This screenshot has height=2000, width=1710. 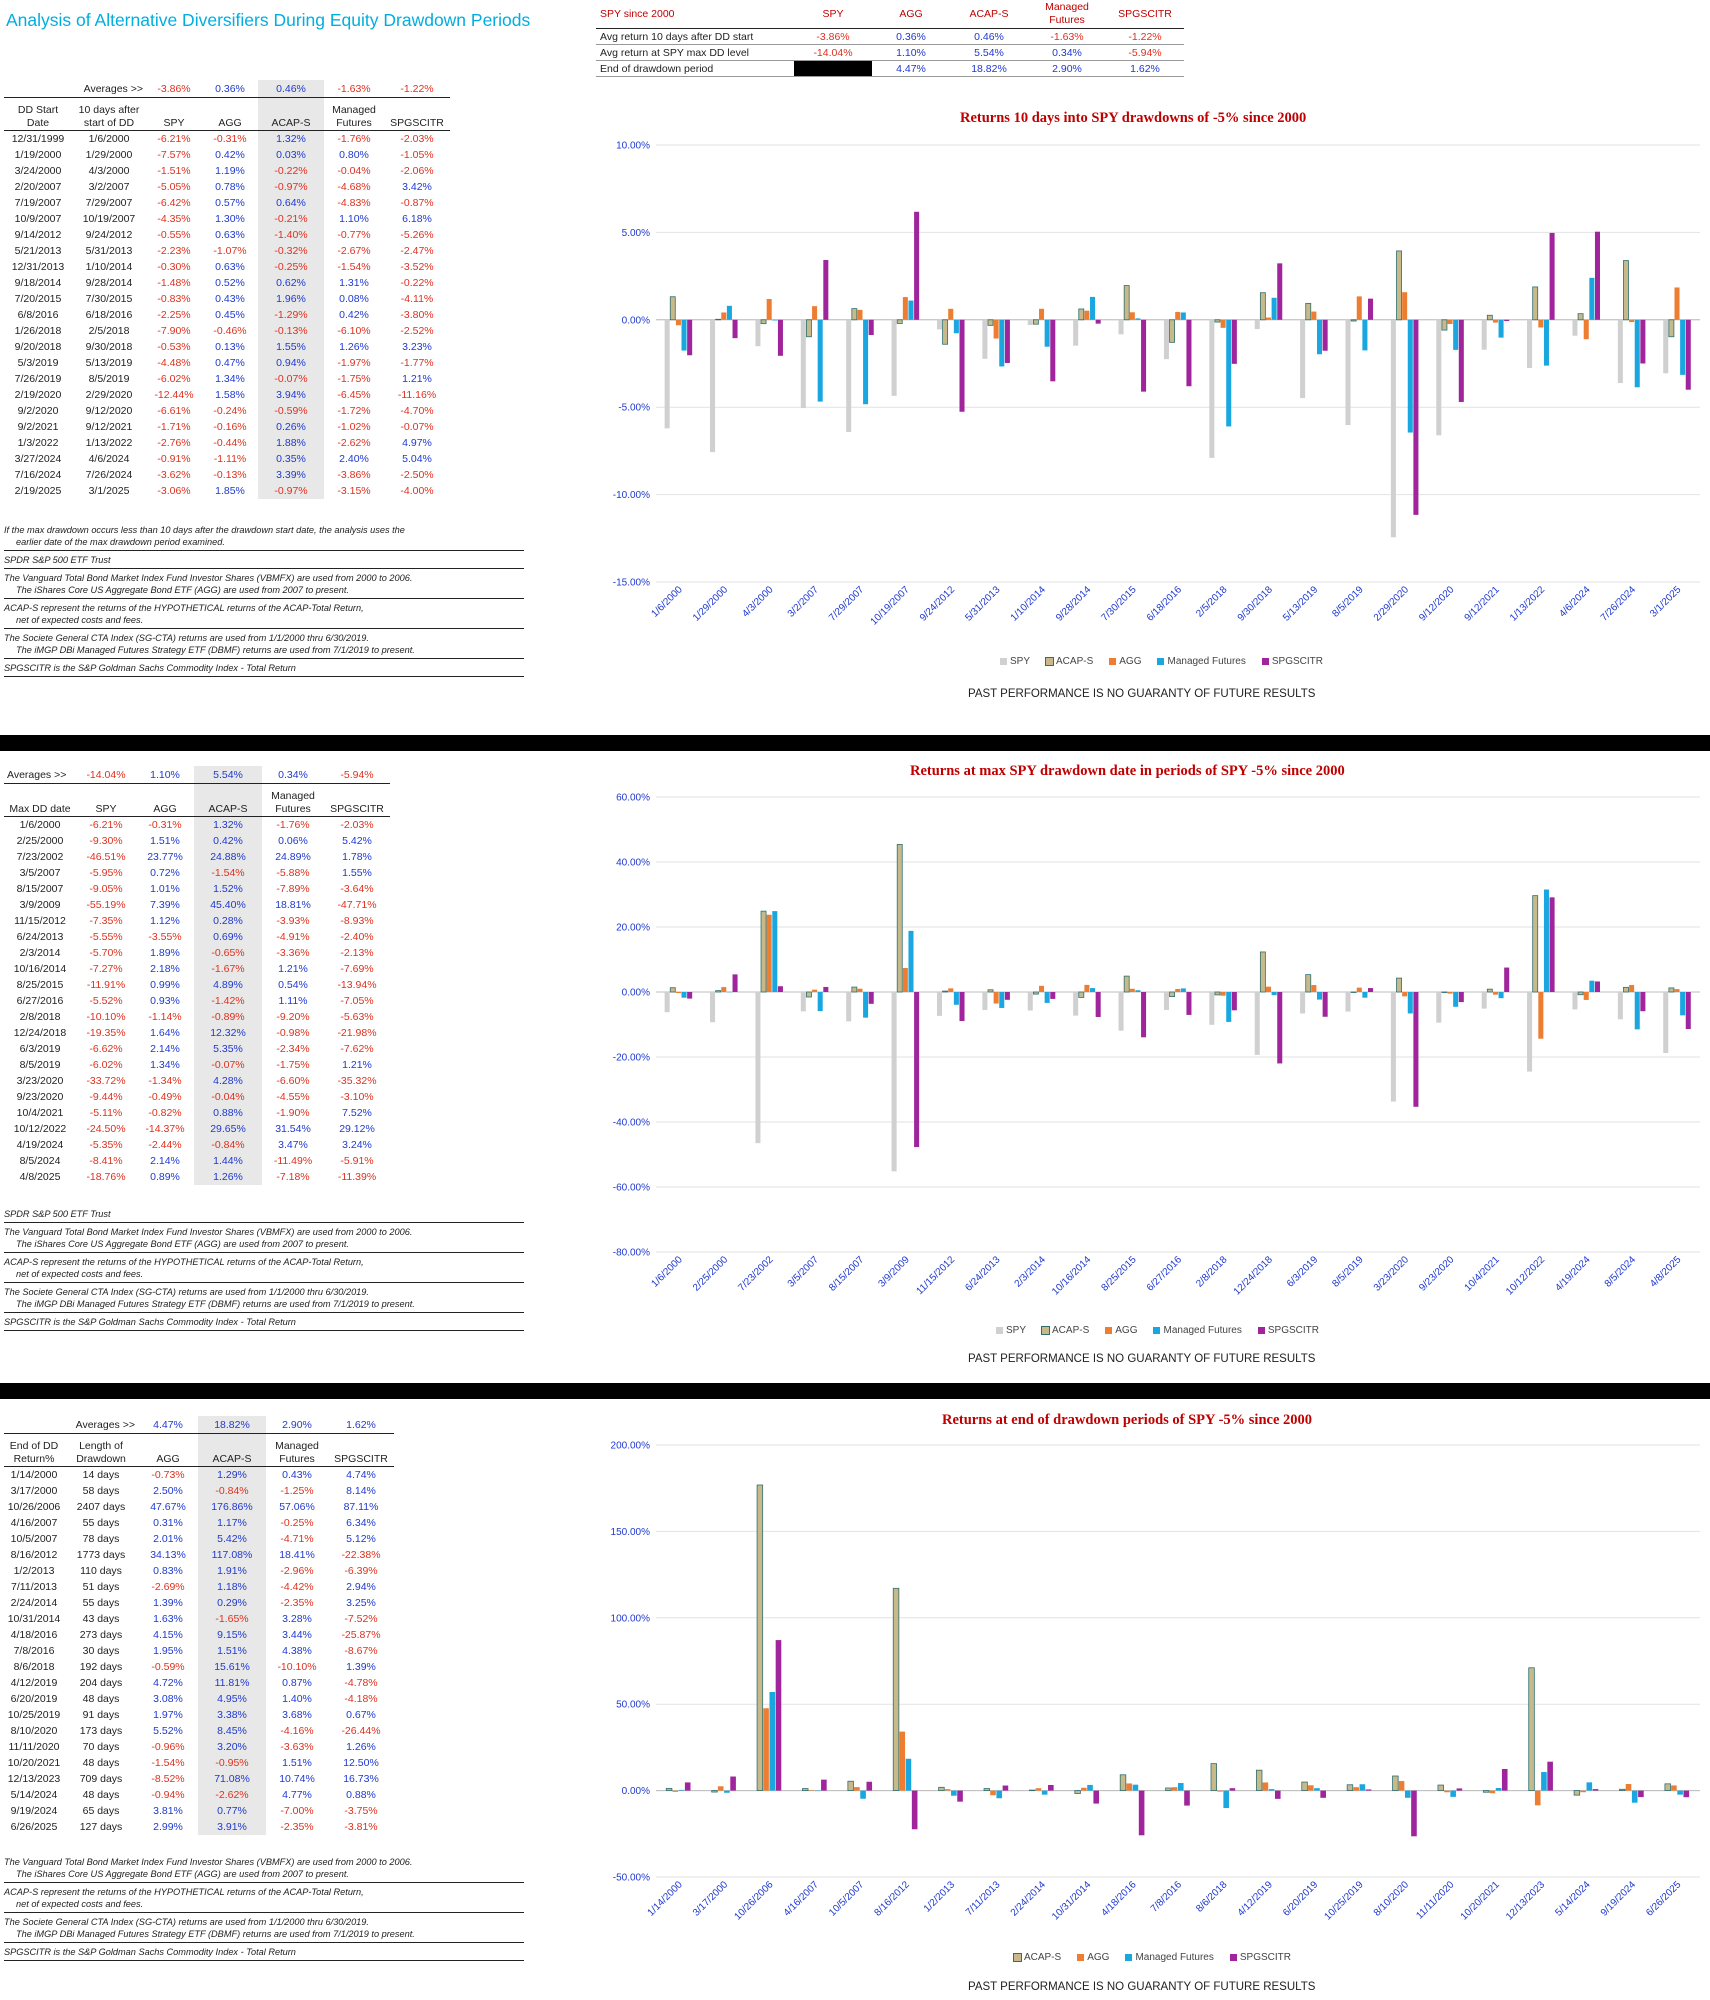 I want to click on value-cell: 4.72%, so click(x=168, y=1683).